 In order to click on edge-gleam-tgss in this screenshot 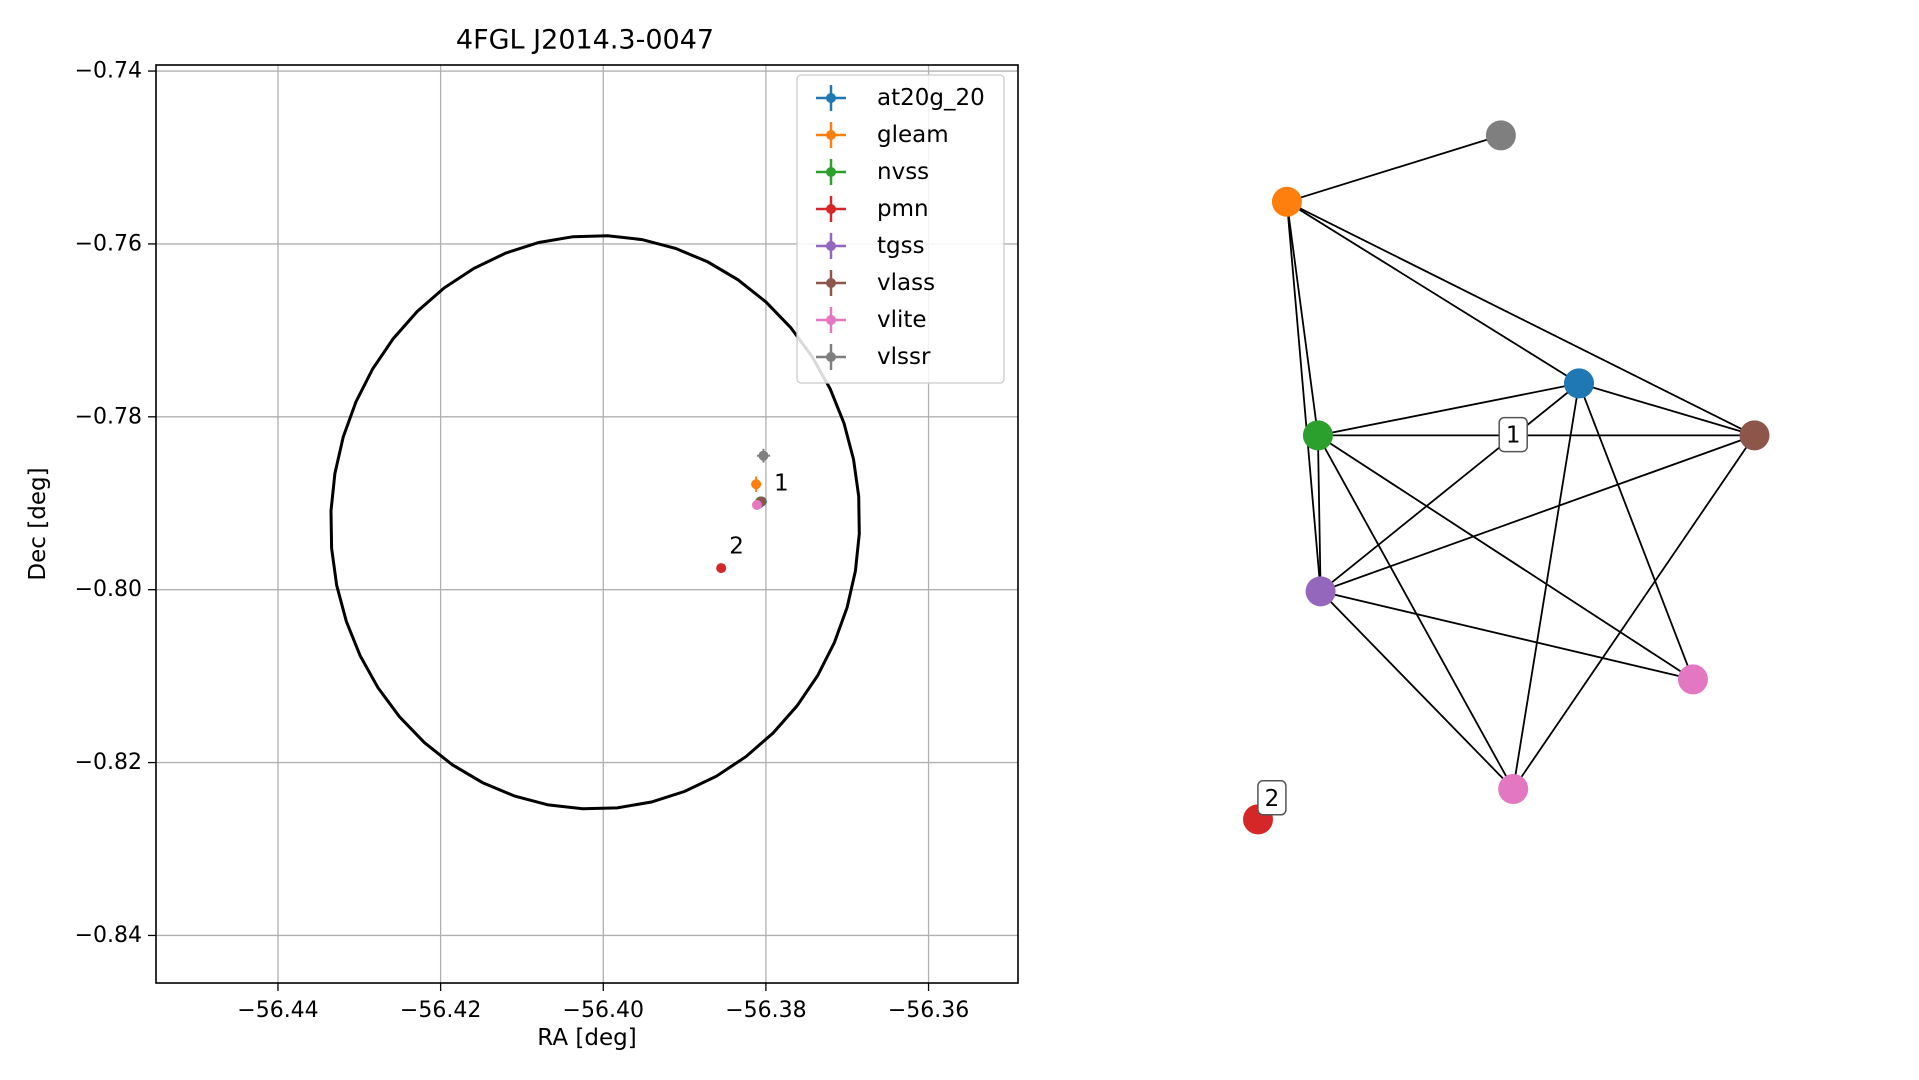, I will do `click(1303, 396)`.